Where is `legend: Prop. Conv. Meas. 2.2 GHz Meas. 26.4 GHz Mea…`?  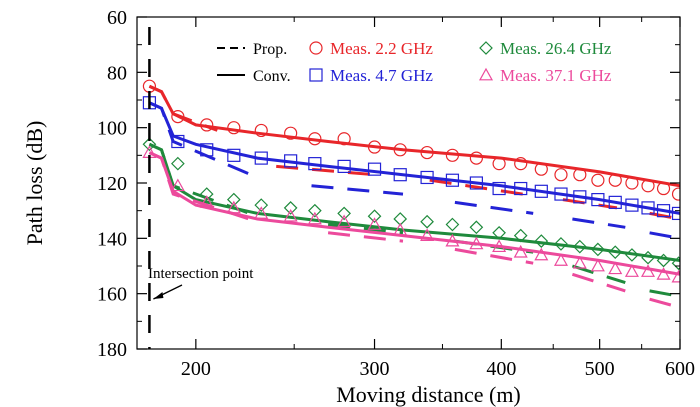 legend: Prop. Conv. Meas. 2.2 GHz Meas. 26.4 GHz Mea… is located at coordinates (414, 62).